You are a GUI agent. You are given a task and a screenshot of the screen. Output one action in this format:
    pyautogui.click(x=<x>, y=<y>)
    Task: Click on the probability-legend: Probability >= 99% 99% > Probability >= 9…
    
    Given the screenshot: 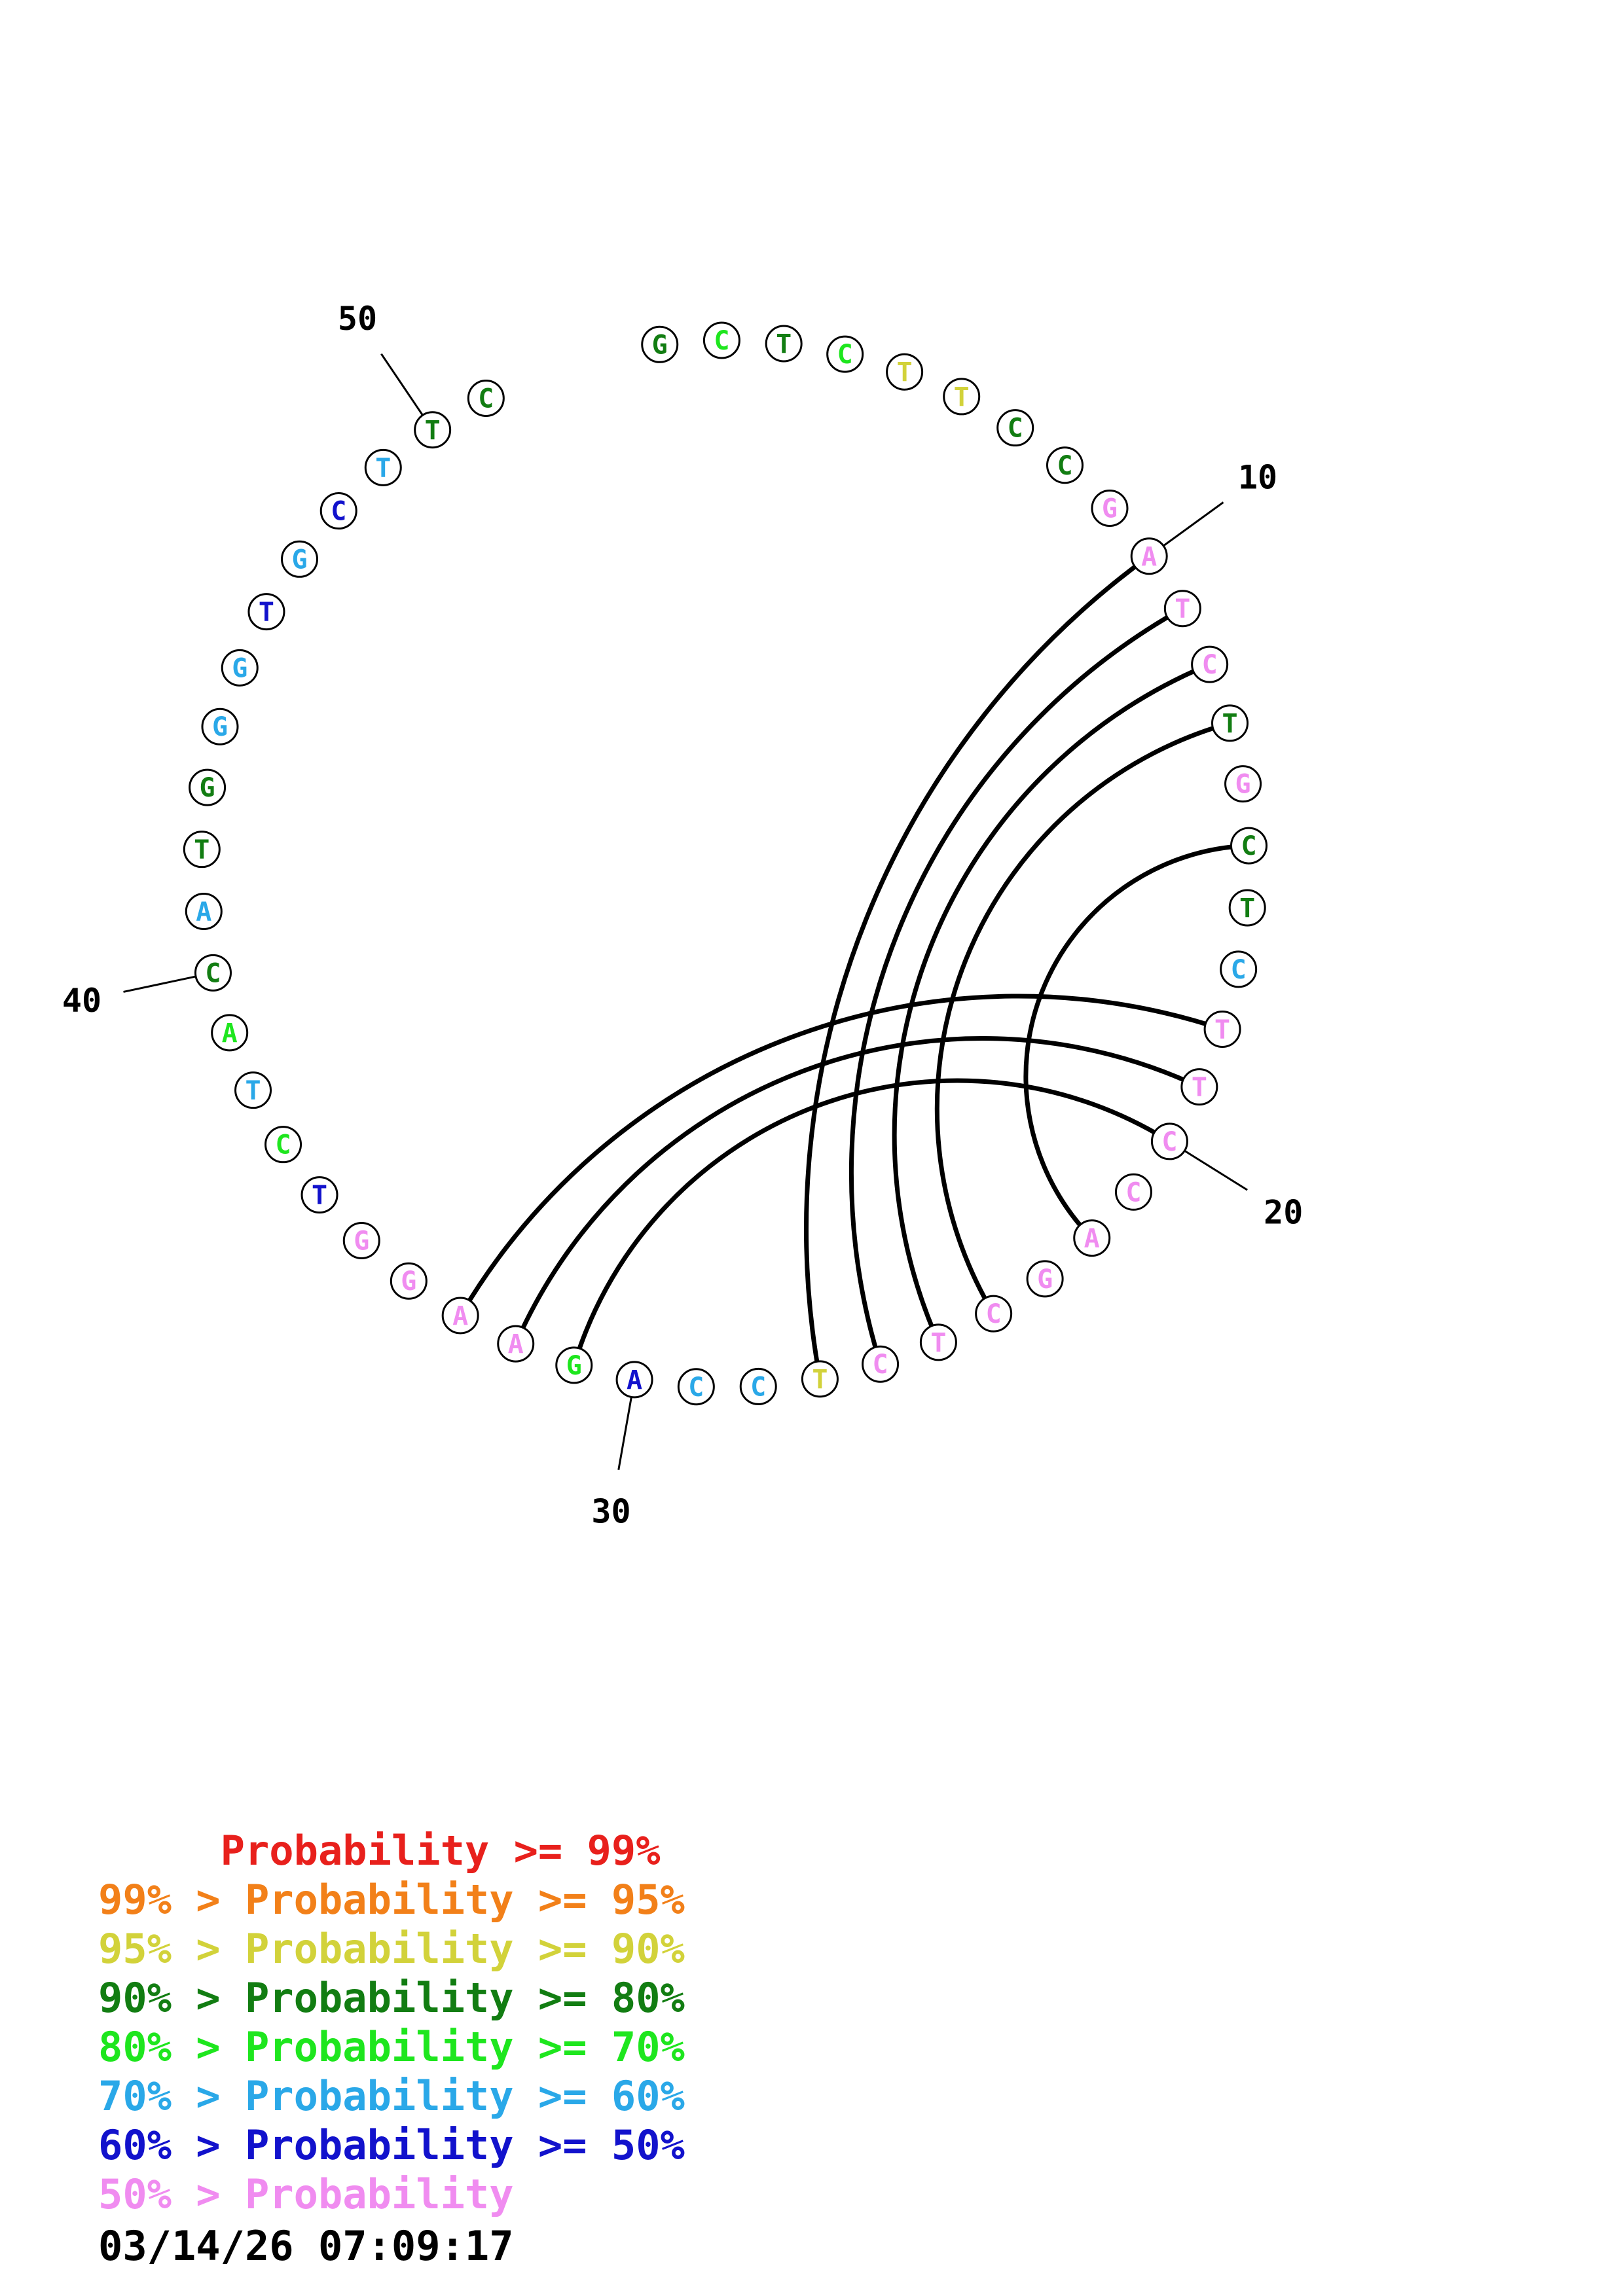 What is the action you would take?
    pyautogui.click(x=391, y=2022)
    